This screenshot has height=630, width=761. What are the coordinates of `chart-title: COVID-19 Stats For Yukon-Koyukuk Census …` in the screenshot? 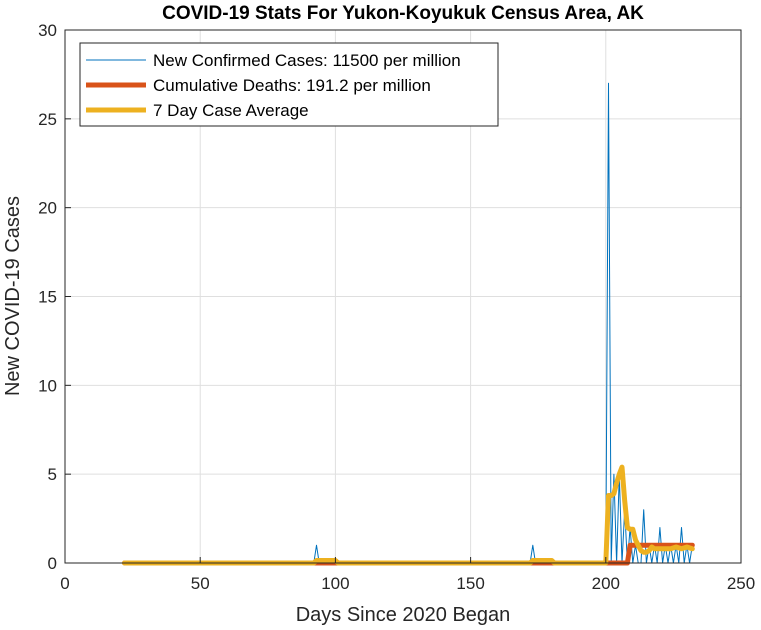 It's located at (403, 13).